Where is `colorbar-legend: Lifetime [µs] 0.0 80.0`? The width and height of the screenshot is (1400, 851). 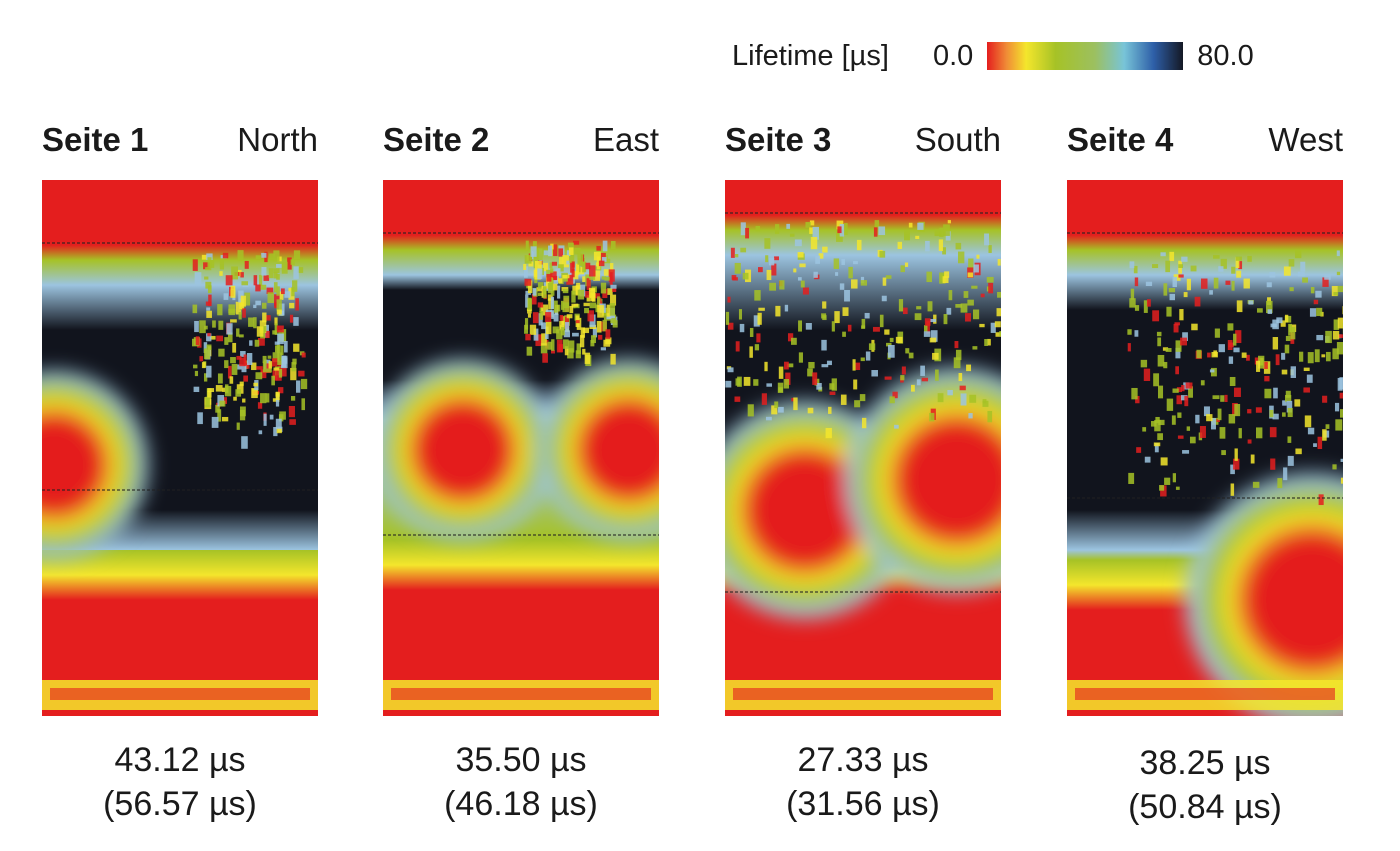 colorbar-legend: Lifetime [µs] 0.0 80.0 is located at coordinates (993, 56).